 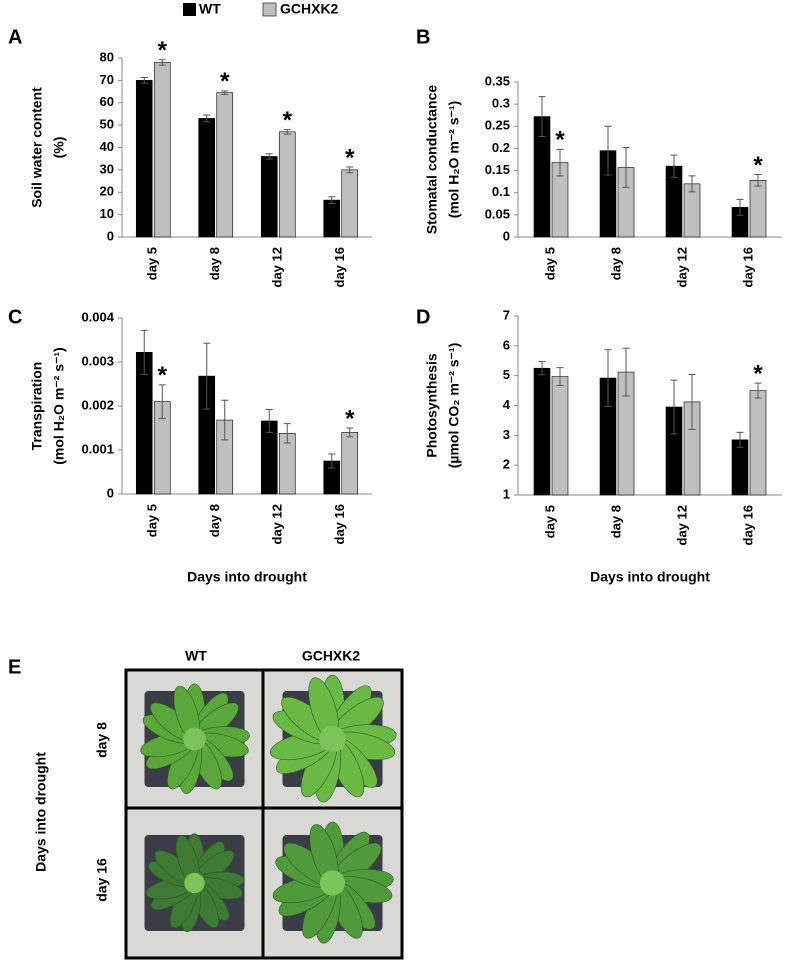 I want to click on y-tick-label: 30, so click(x=107, y=168).